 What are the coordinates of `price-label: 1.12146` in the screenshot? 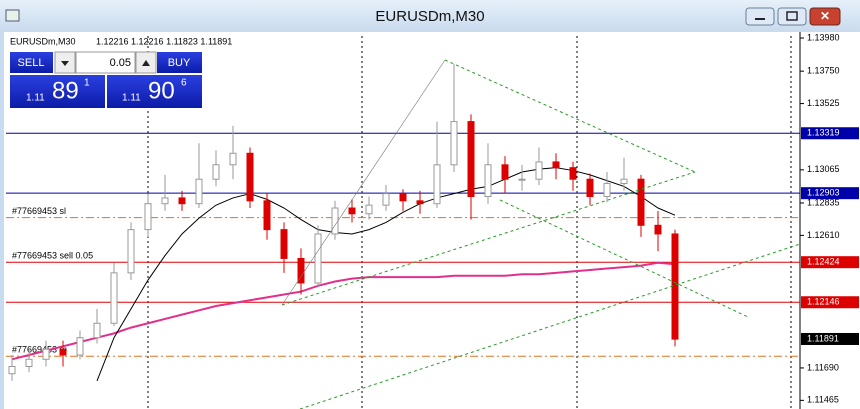 It's located at (823, 302).